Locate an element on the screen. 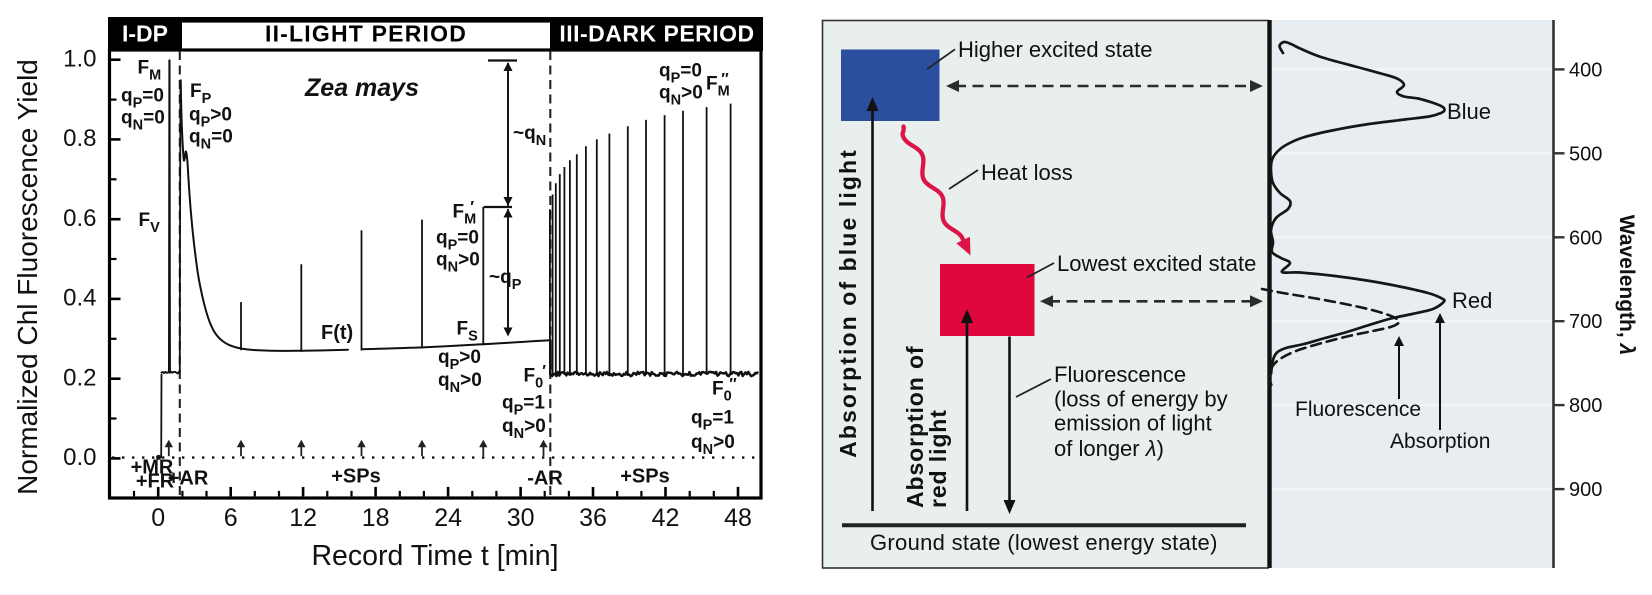 The image size is (1652, 595). svg-text: Heat loss is located at coordinates (1027, 172).